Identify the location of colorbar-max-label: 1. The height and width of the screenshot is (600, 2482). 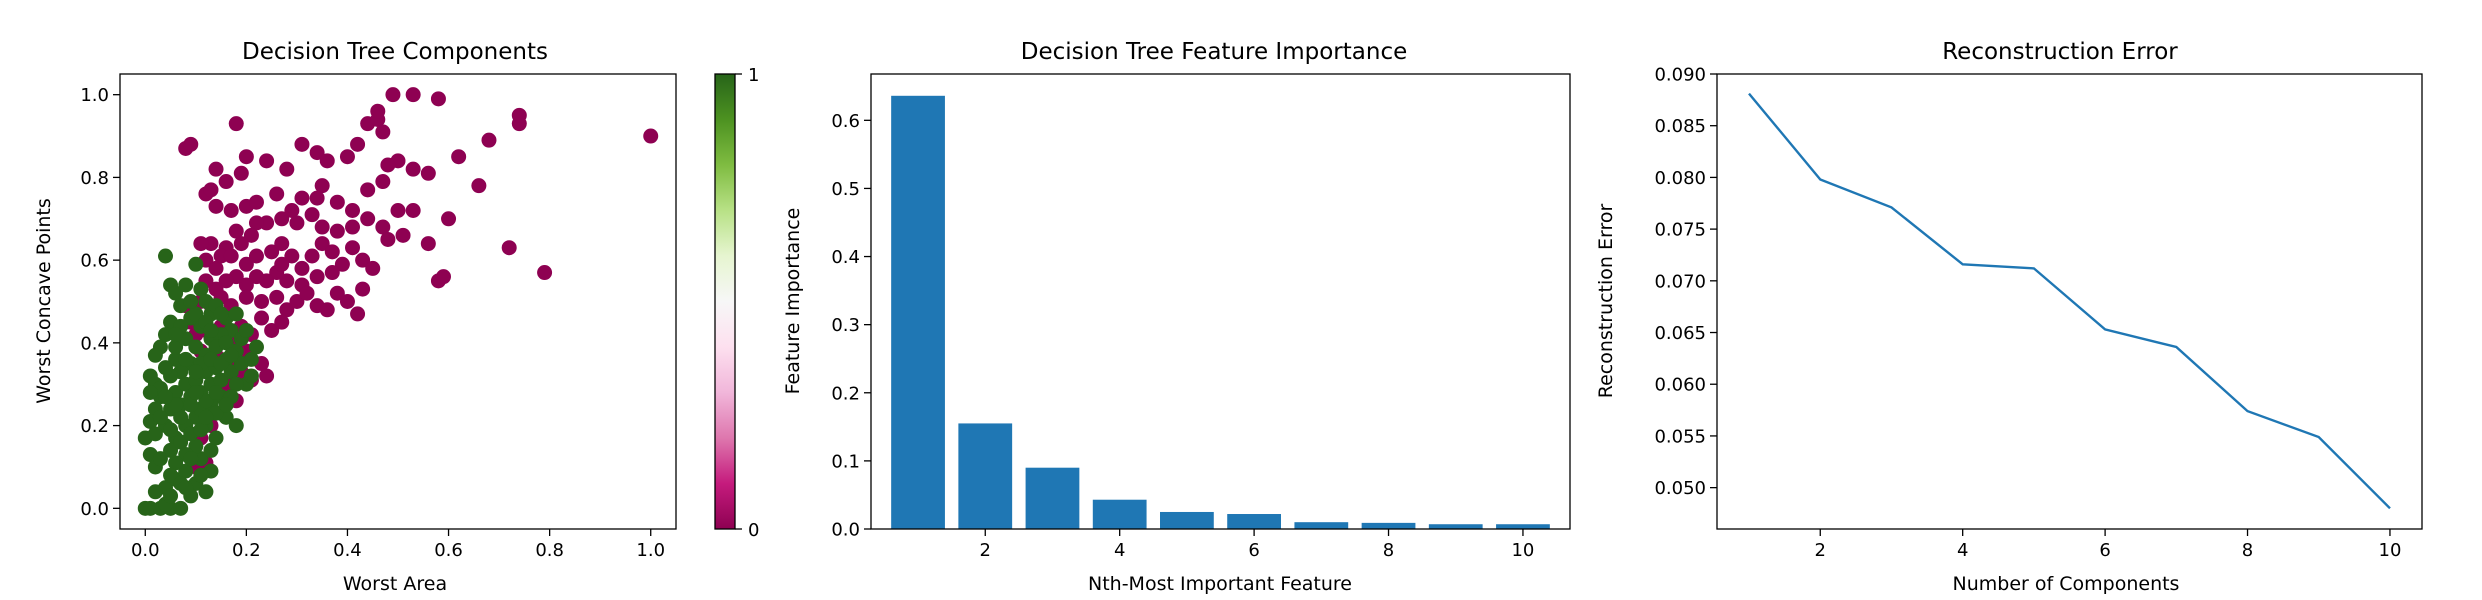
(753, 75).